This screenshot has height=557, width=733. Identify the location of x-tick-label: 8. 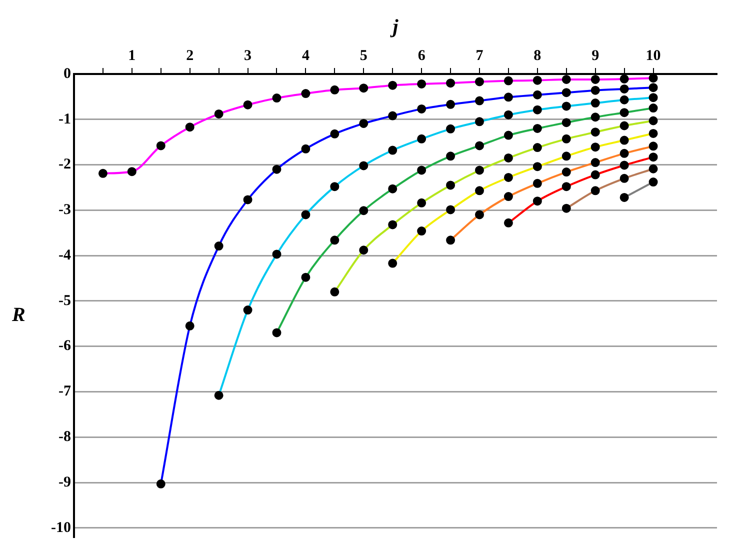
(538, 56).